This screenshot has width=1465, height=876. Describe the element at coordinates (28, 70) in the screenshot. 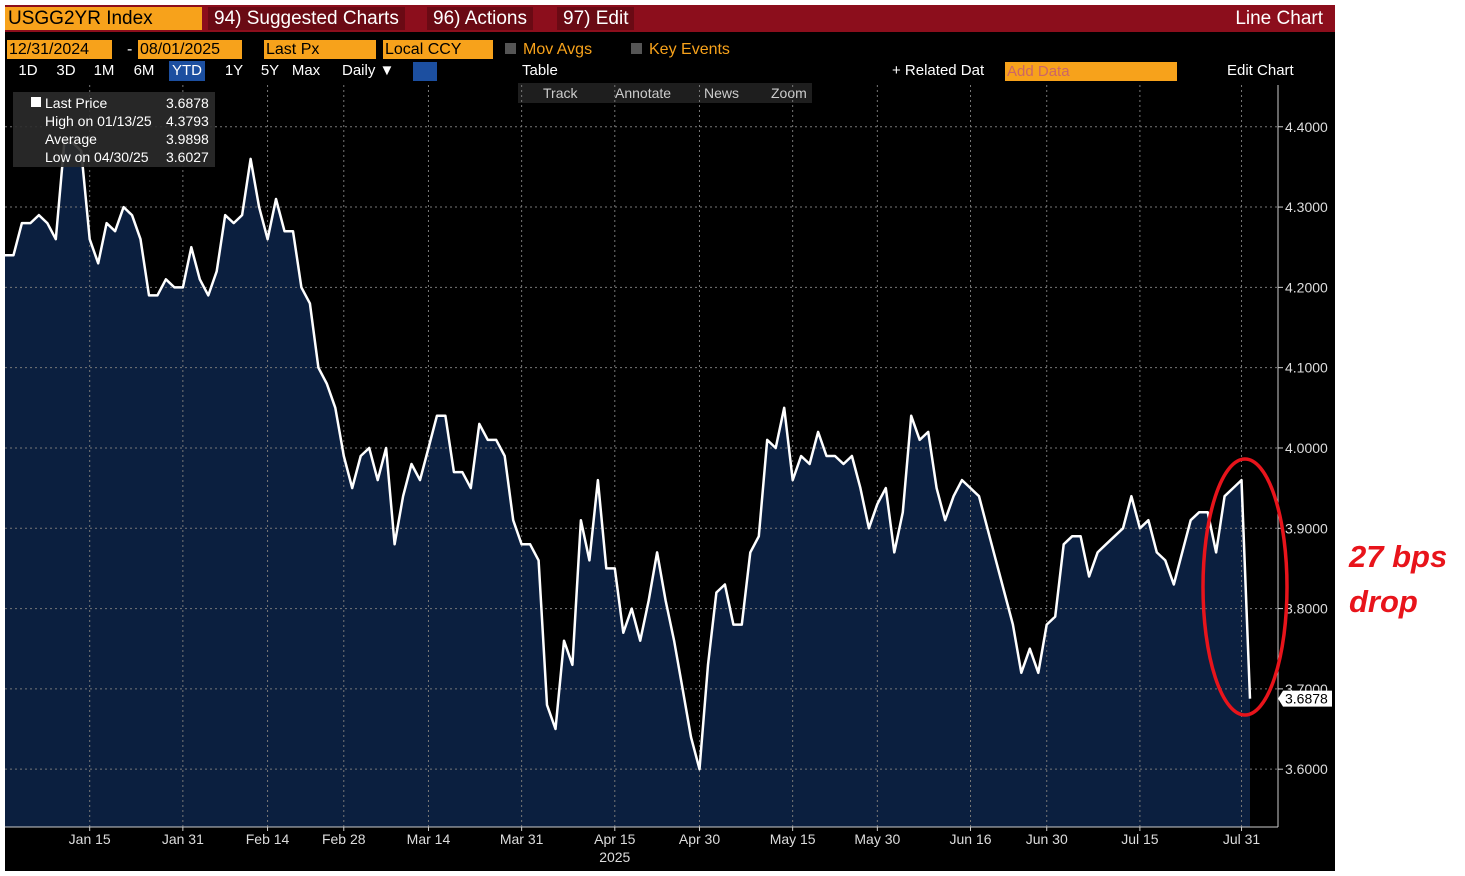

I see `period-button: 1D` at that location.